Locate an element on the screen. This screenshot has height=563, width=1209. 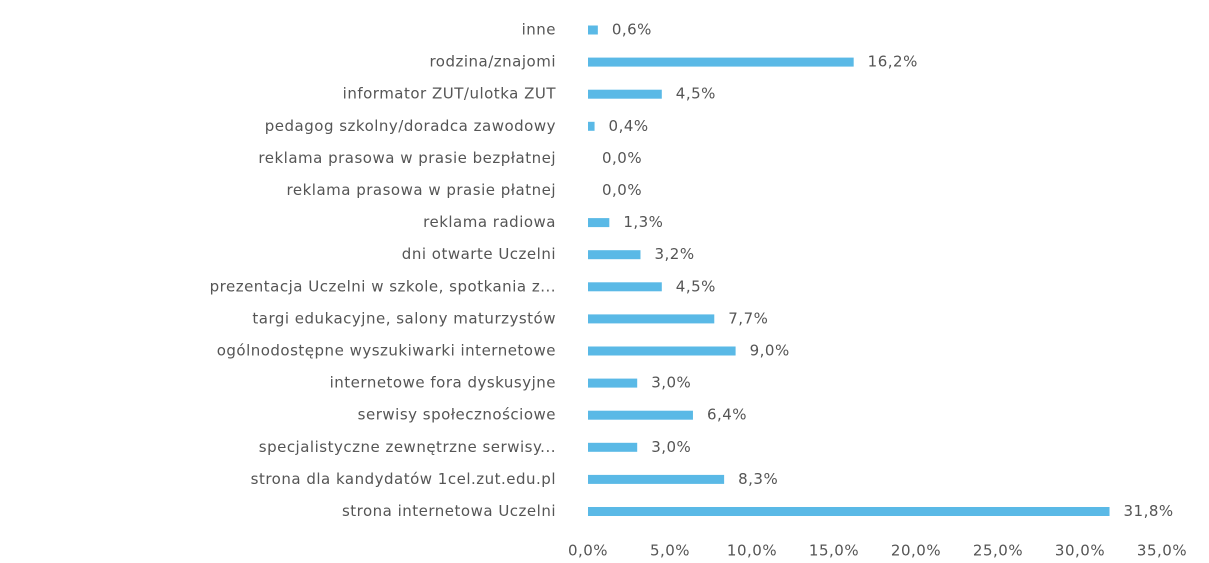
value-label: 3,2% is located at coordinates (674, 254).